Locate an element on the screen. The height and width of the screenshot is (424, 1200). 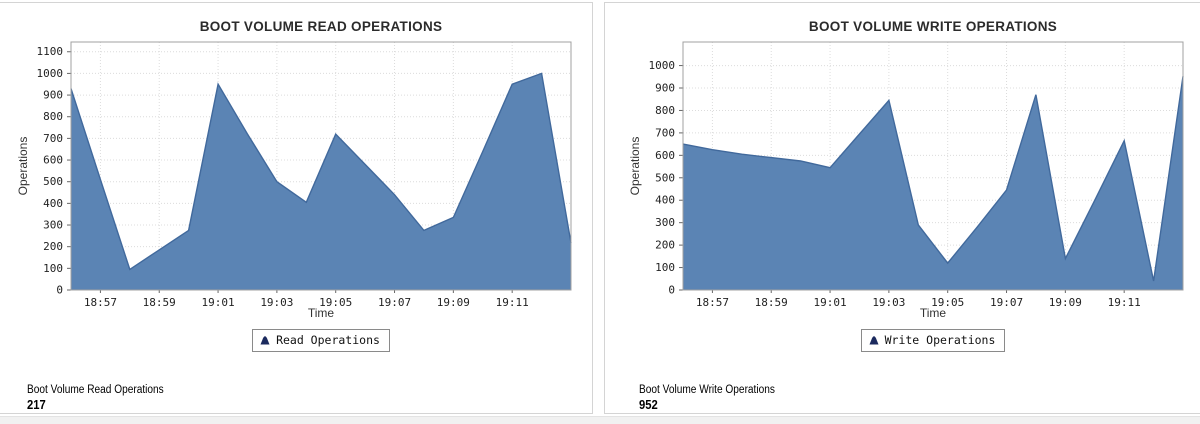
metric-value: 952 is located at coordinates (648, 405).